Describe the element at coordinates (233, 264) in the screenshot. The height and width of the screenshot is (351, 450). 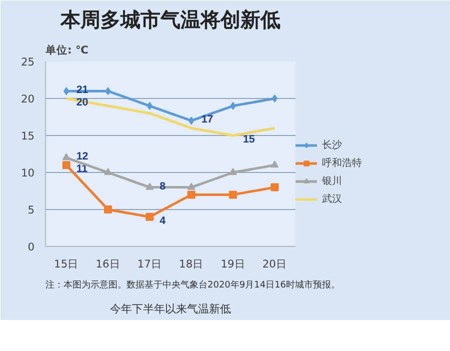
I see `x-tick-label: 19日` at that location.